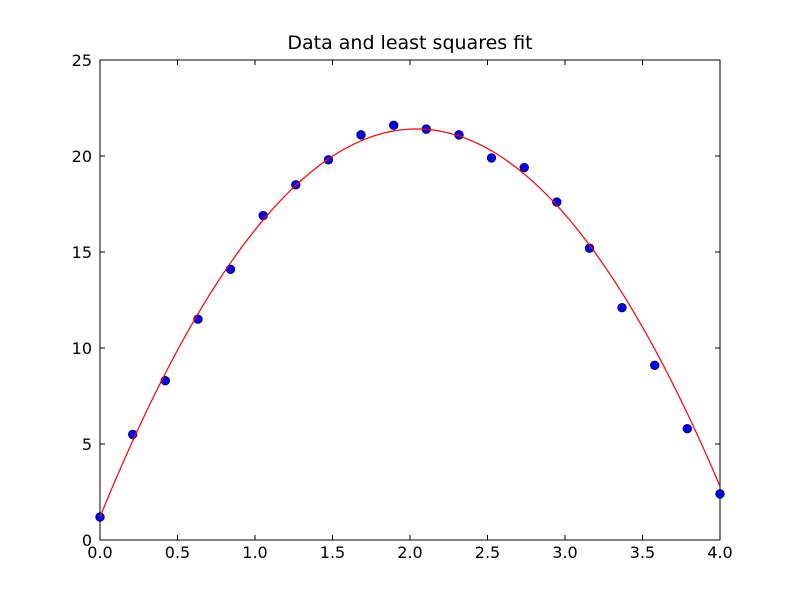 The width and height of the screenshot is (800, 600). I want to click on x-tick-label: 3.5, so click(642, 552).